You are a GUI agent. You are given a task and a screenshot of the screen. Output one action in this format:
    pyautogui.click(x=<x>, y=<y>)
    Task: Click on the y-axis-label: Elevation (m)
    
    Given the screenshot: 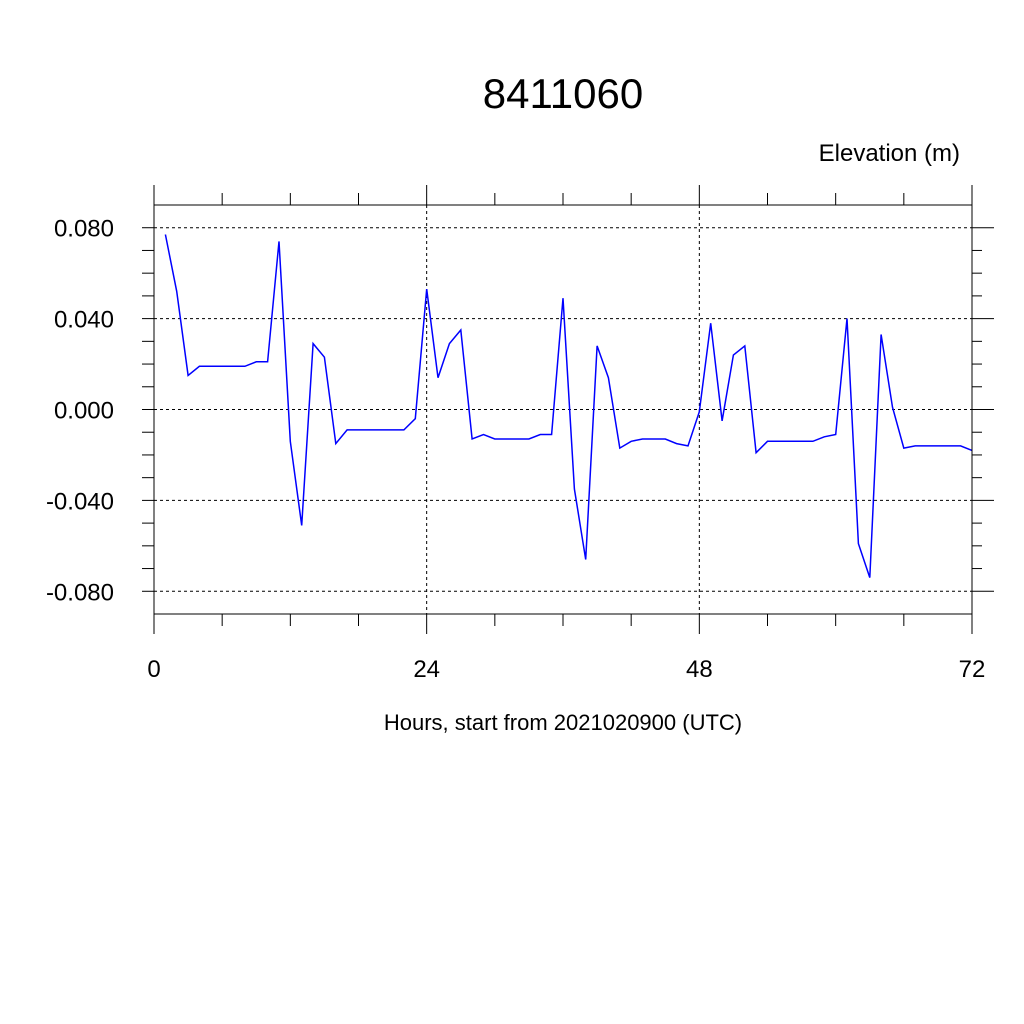 What is the action you would take?
    pyautogui.click(x=889, y=153)
    